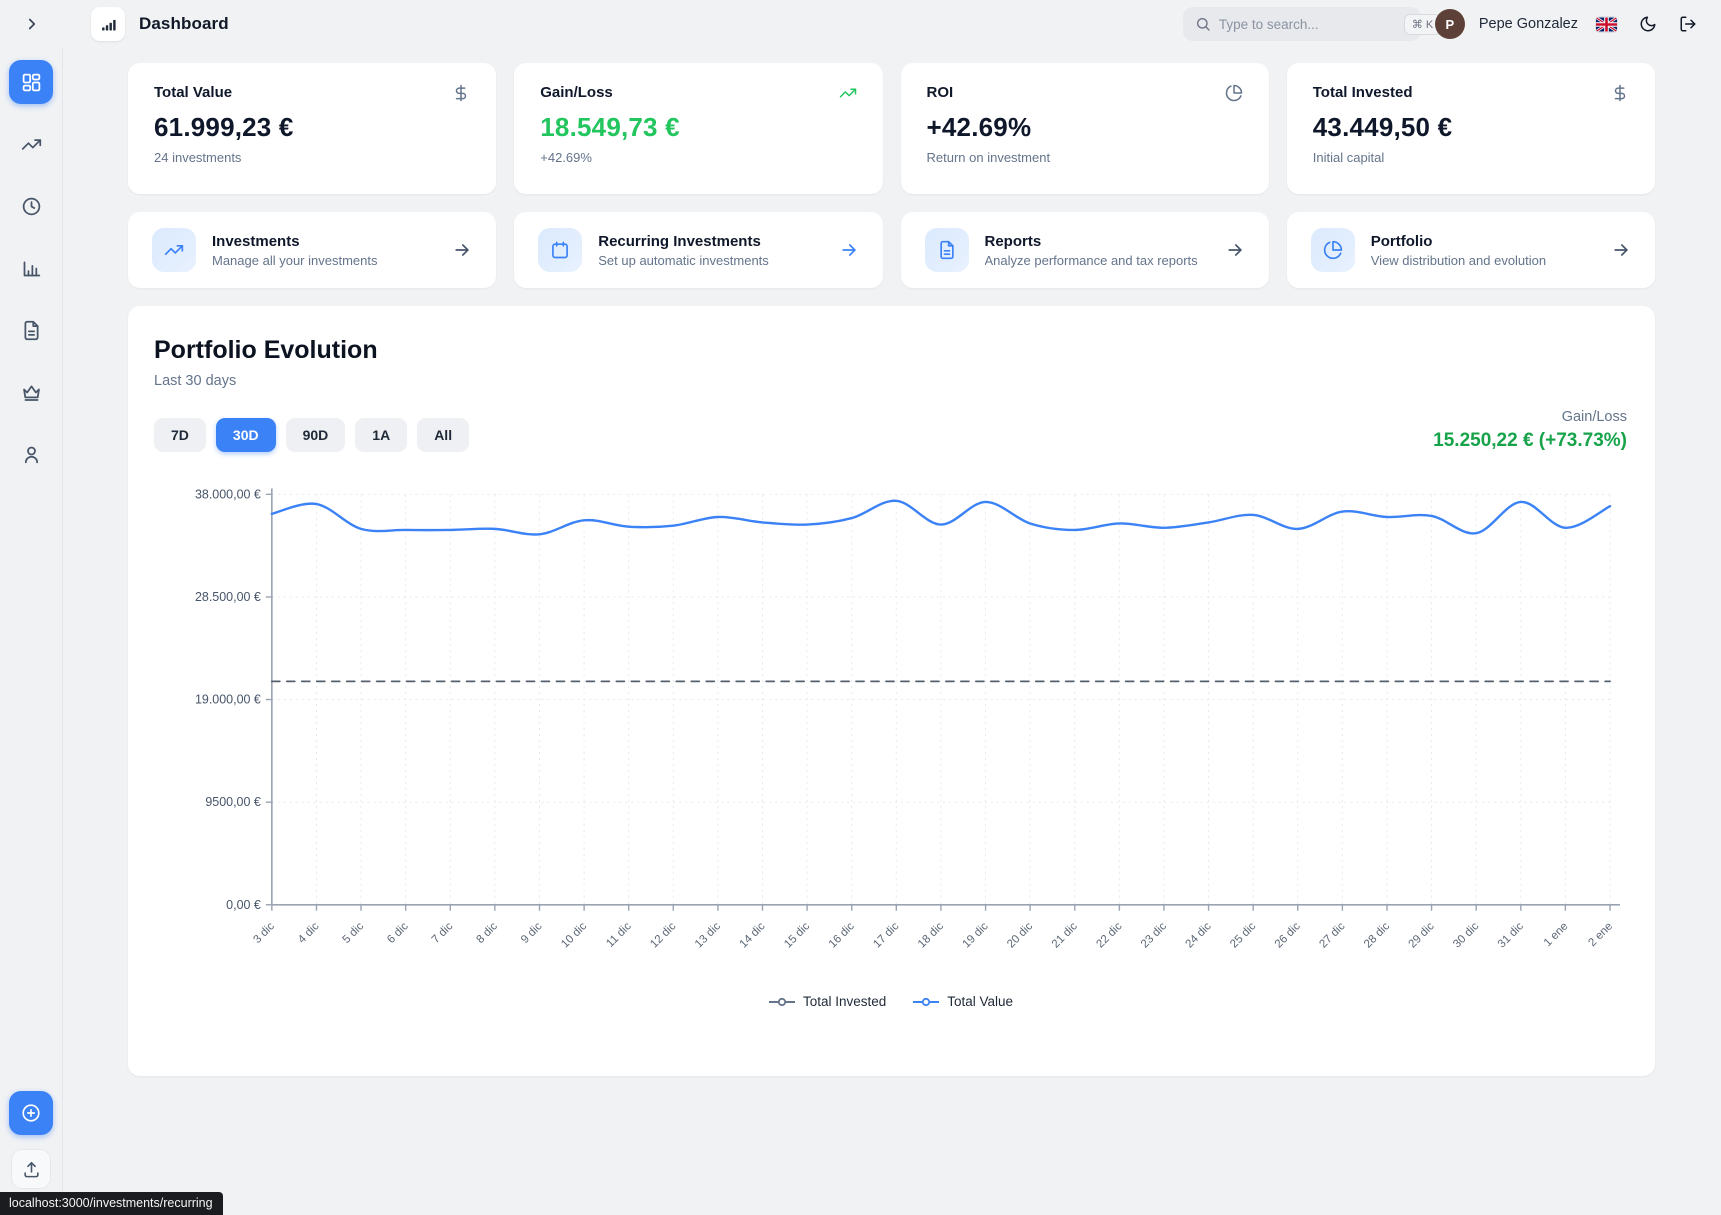 The width and height of the screenshot is (1721, 1215). What do you see at coordinates (1600, 934) in the screenshot?
I see `svg-text: 2 ene` at bounding box center [1600, 934].